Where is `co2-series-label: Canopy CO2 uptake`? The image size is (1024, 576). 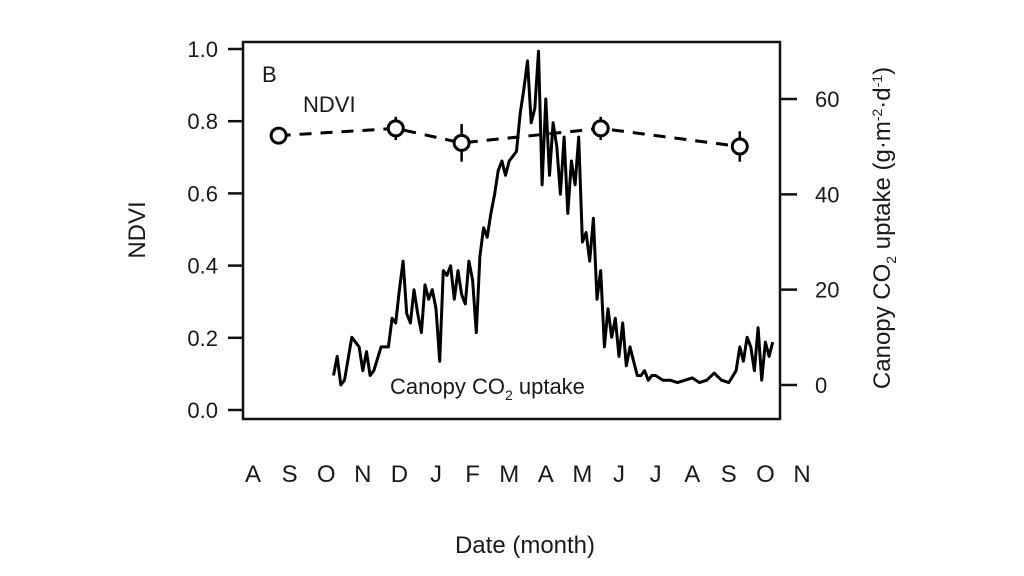 co2-series-label: Canopy CO2 uptake is located at coordinates (487, 388).